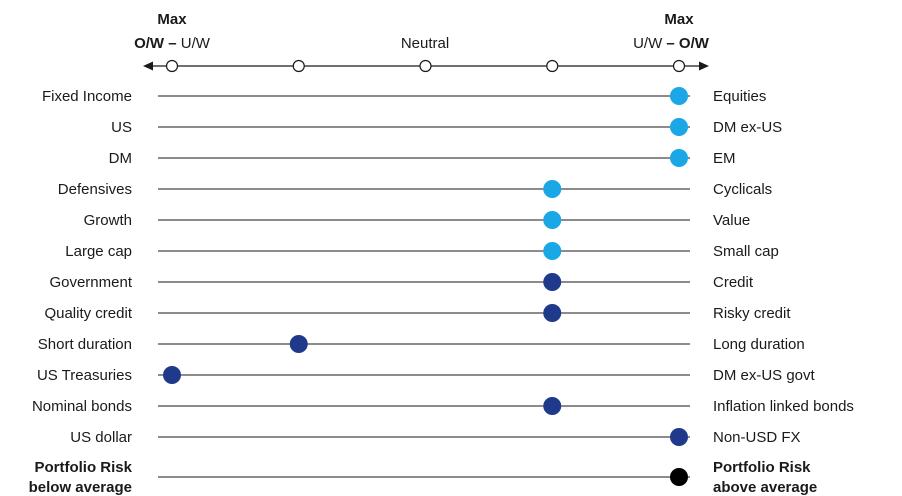  I want to click on indicator-row: DM EM, so click(422, 158).